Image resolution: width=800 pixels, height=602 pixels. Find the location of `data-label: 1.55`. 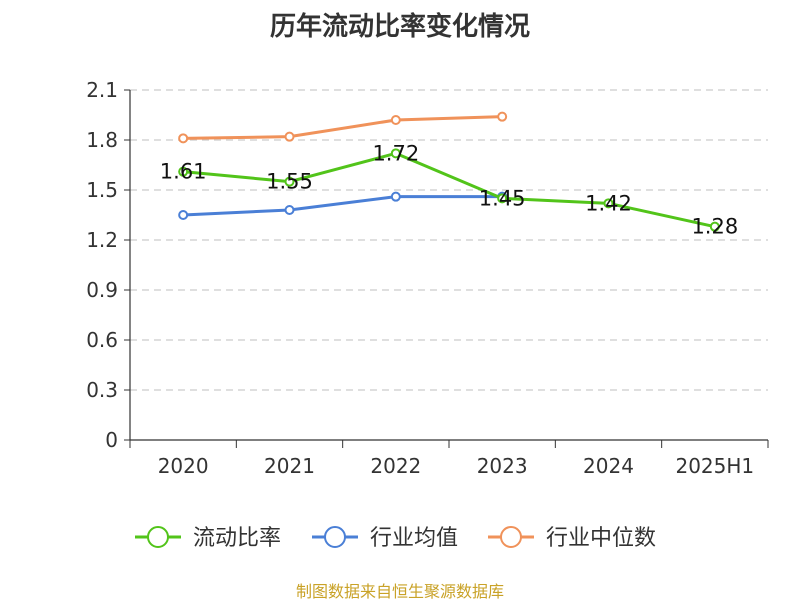

data-label: 1.55 is located at coordinates (289, 182).